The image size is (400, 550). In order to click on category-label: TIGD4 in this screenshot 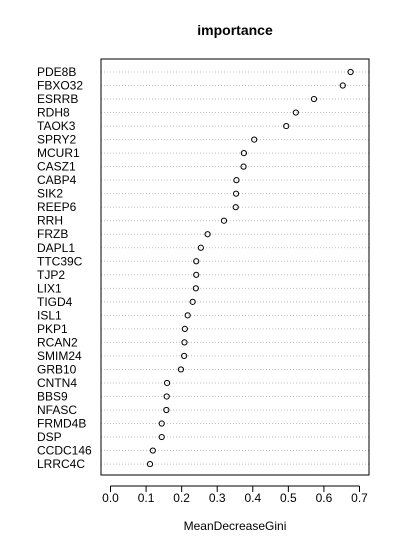, I will do `click(55, 302)`.